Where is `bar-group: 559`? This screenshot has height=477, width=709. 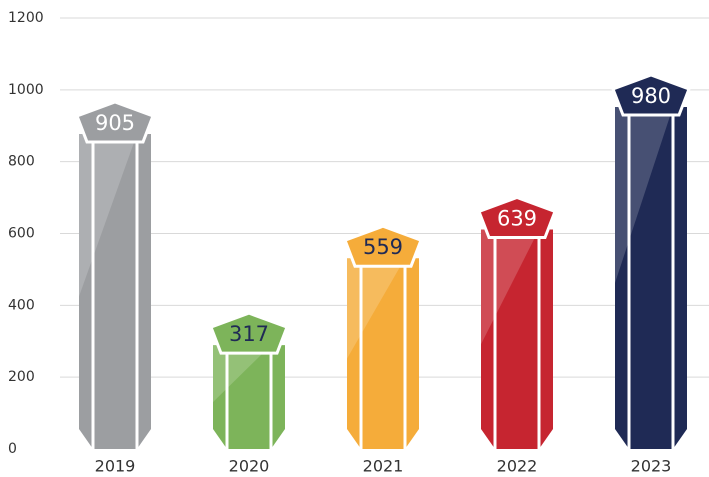 bar-group: 559 is located at coordinates (383, 336).